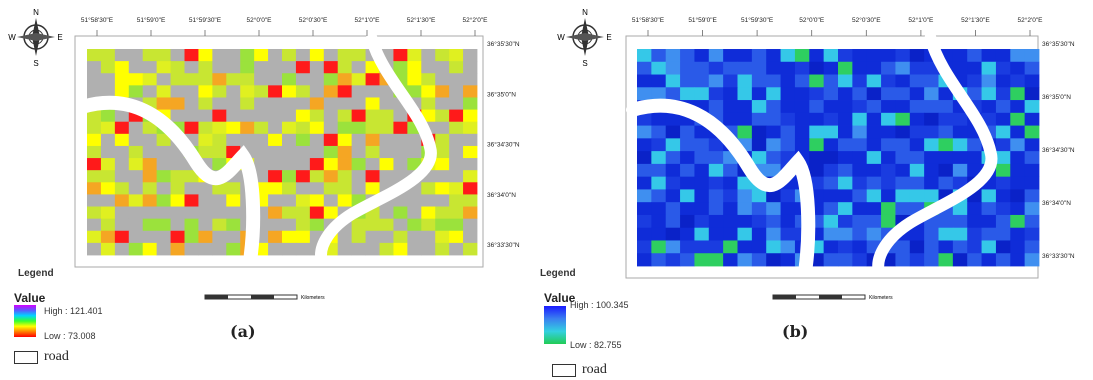 This screenshot has height=380, width=1093. I want to click on color-ramp-b, so click(555, 325).